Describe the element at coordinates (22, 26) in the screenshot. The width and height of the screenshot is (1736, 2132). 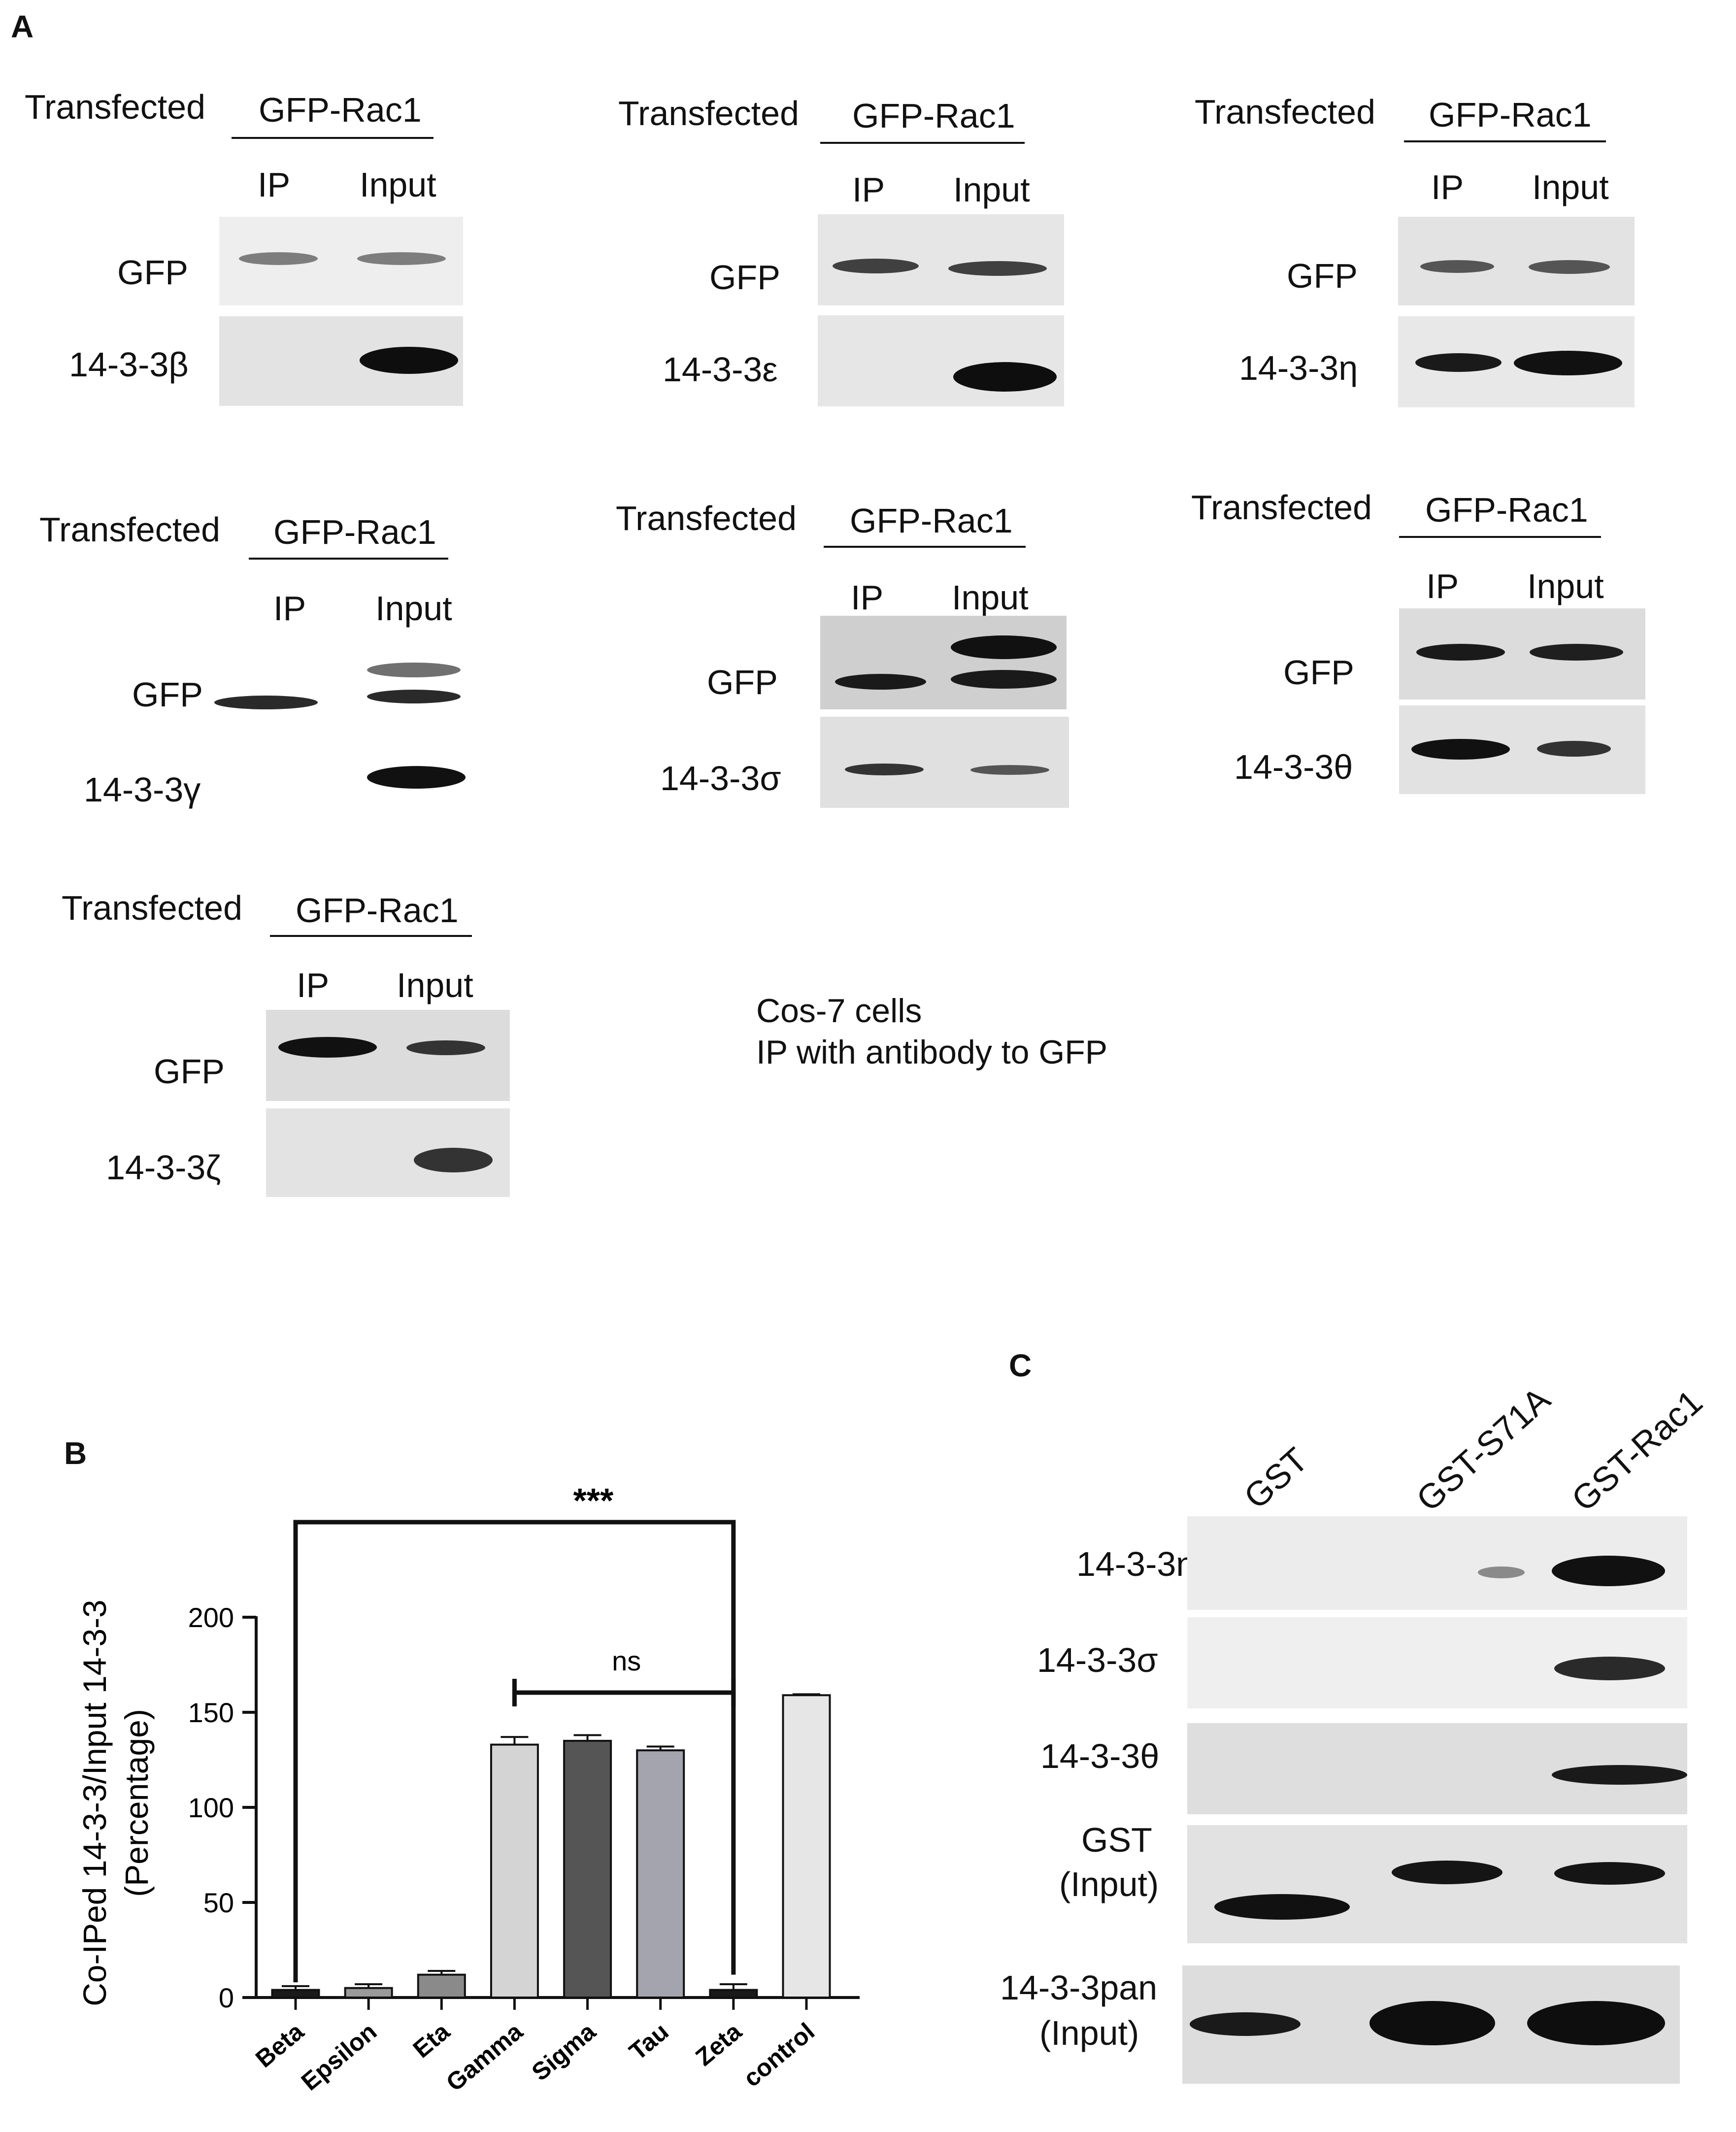
I see `panel-a-letter: A` at that location.